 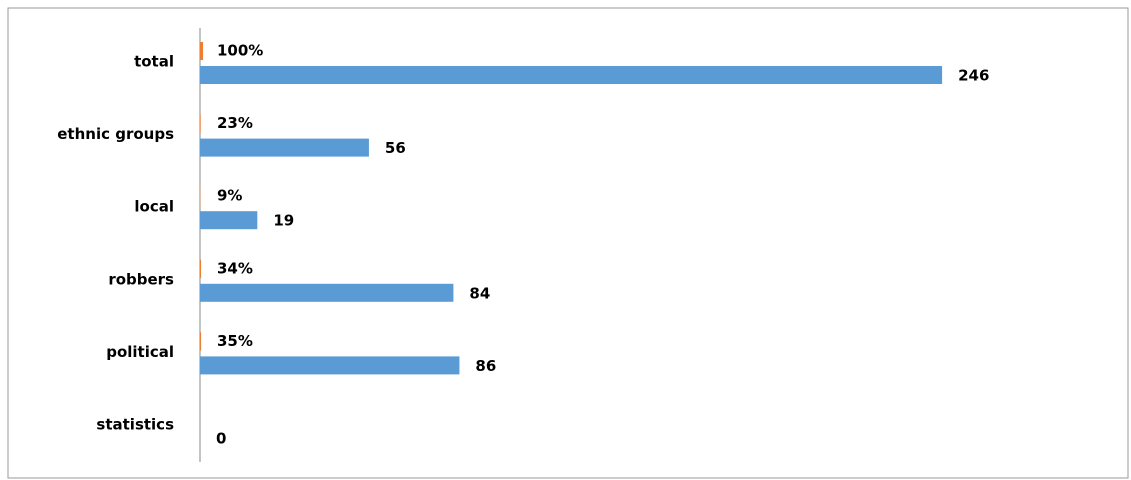 What do you see at coordinates (135, 425) in the screenshot?
I see `y-tick-label: statistics` at bounding box center [135, 425].